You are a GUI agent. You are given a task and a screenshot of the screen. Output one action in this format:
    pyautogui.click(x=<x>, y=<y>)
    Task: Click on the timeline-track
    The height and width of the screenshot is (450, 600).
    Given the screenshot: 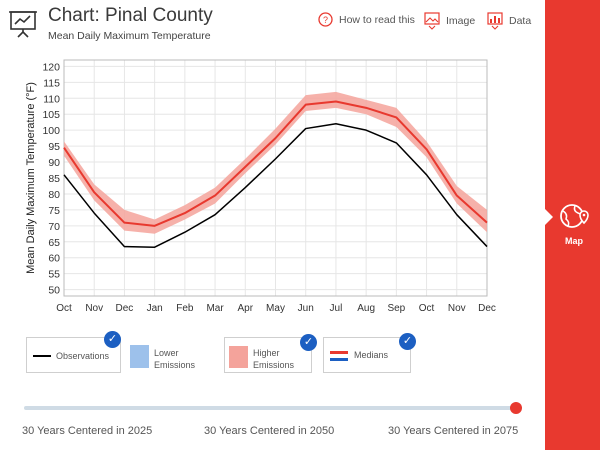 What is the action you would take?
    pyautogui.click(x=270, y=408)
    